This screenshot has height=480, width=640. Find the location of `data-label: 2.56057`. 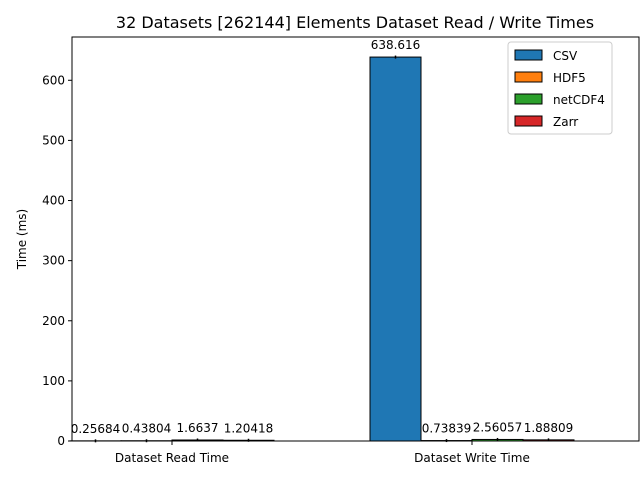

data-label: 2.56057 is located at coordinates (498, 427).